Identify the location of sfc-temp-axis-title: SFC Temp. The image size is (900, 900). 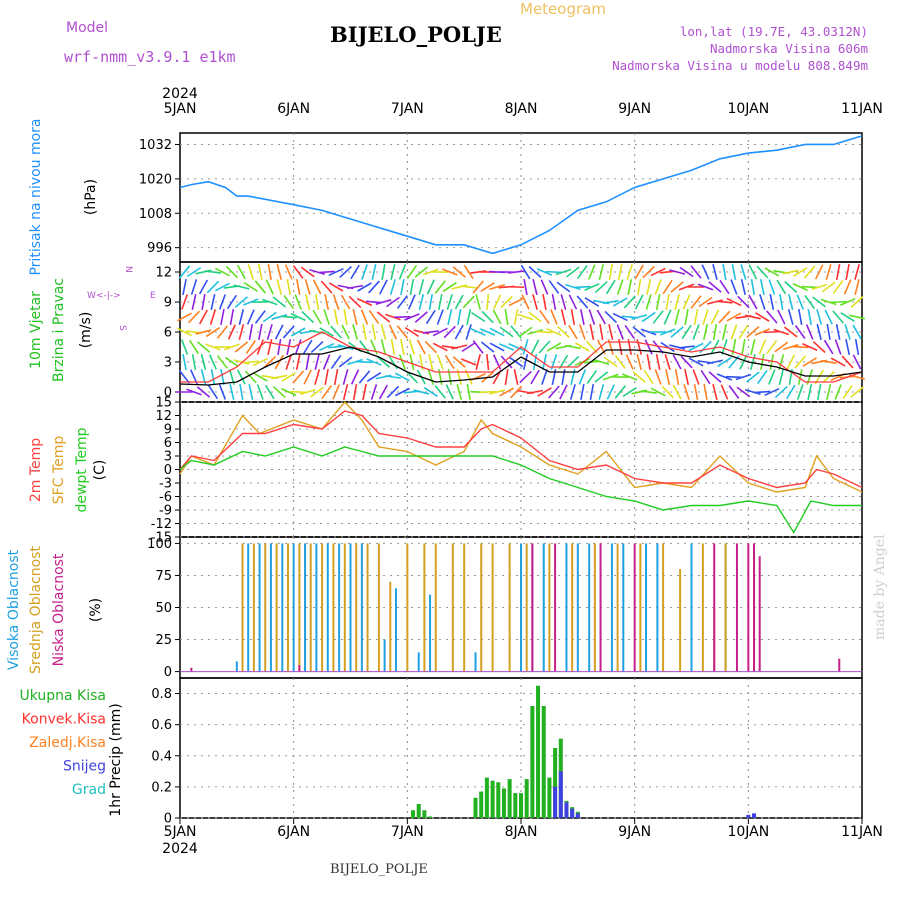
(59, 470).